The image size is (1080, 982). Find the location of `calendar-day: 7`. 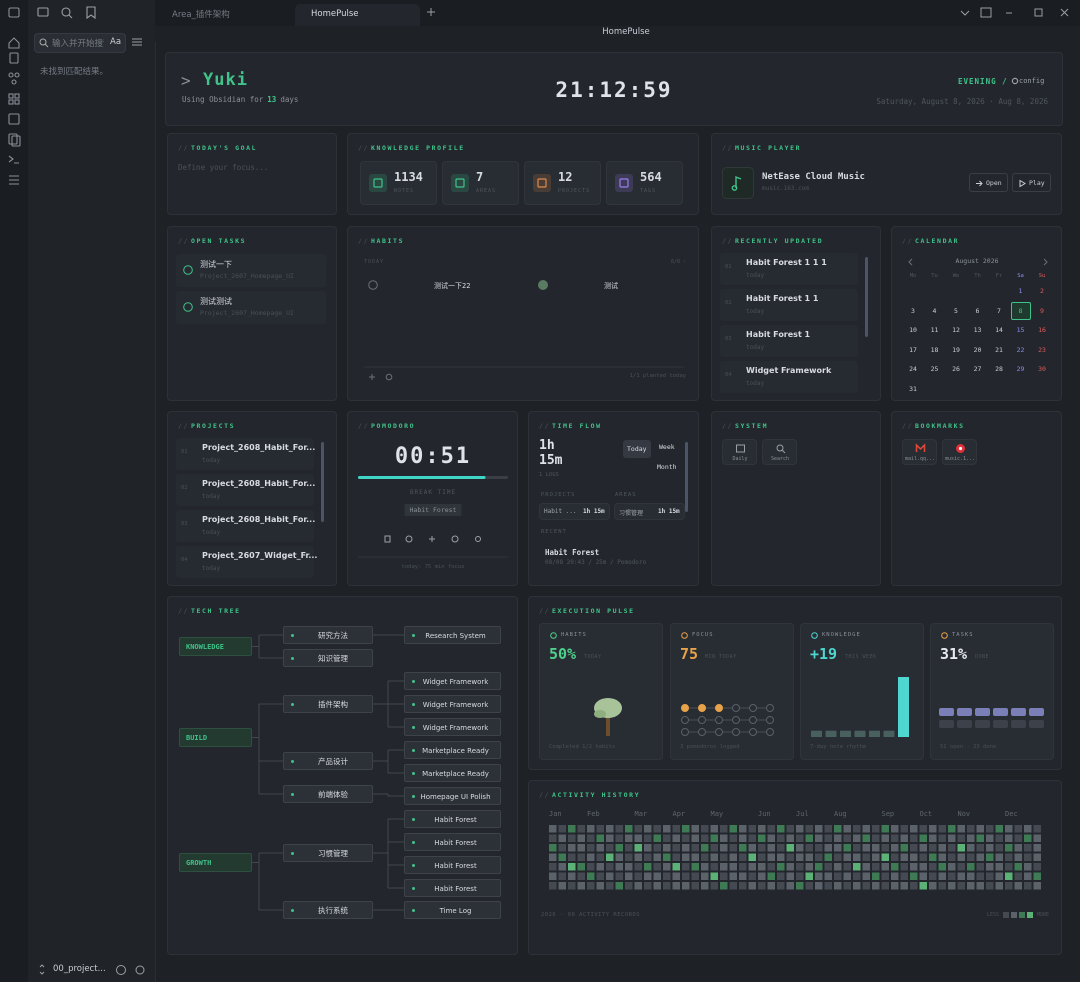

calendar-day: 7 is located at coordinates (999, 310).